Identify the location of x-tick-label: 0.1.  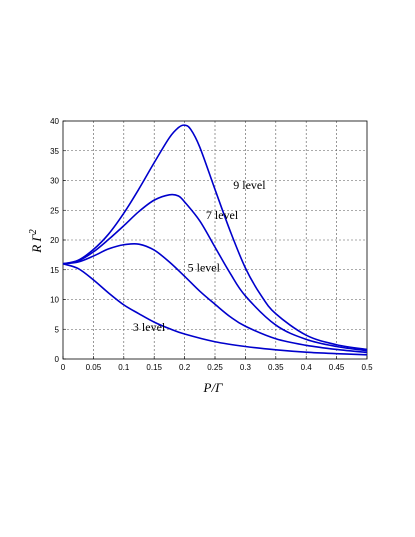
(124, 367).